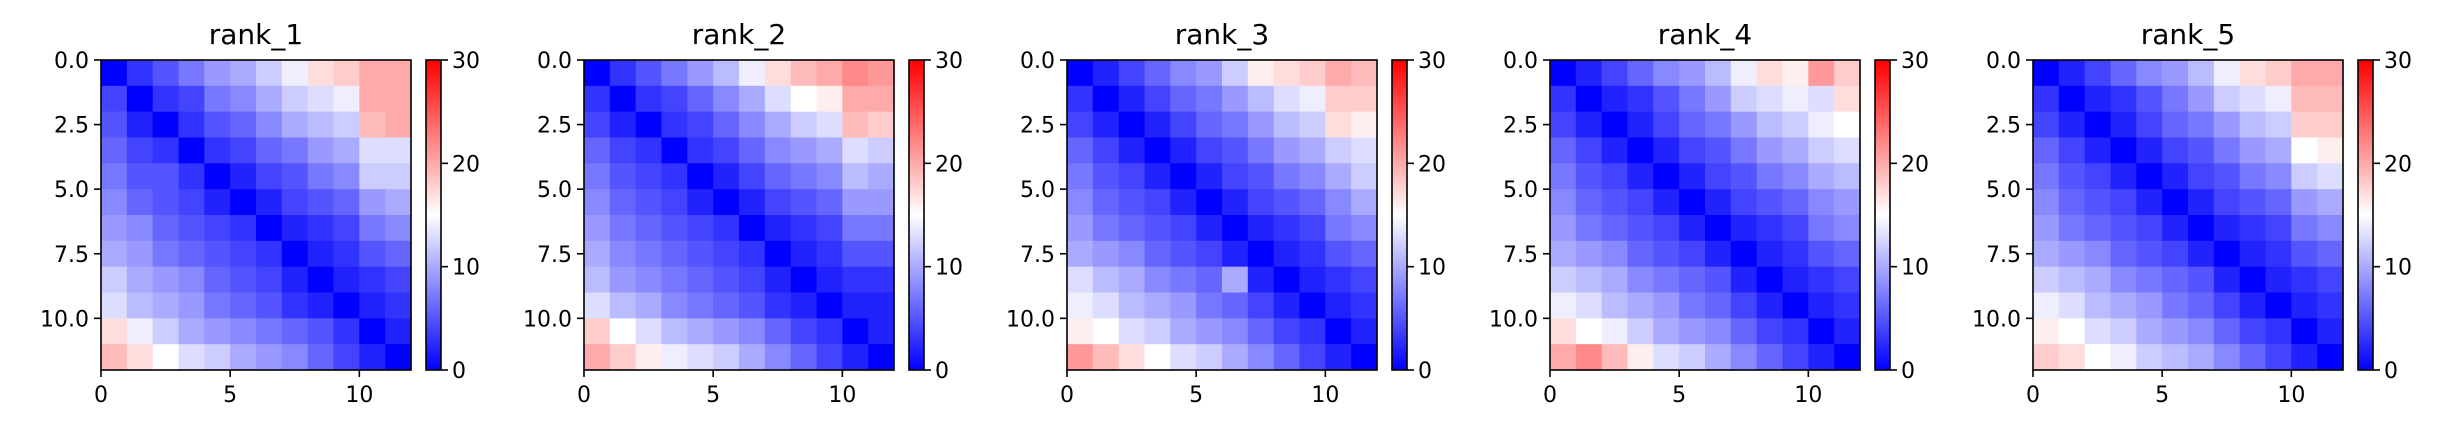  Describe the element at coordinates (1037, 126) in the screenshot. I see `y-tick-label: 2.5` at that location.